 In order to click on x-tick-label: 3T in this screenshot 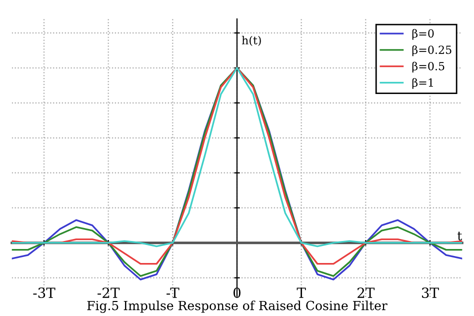, I will do `click(430, 293)`.